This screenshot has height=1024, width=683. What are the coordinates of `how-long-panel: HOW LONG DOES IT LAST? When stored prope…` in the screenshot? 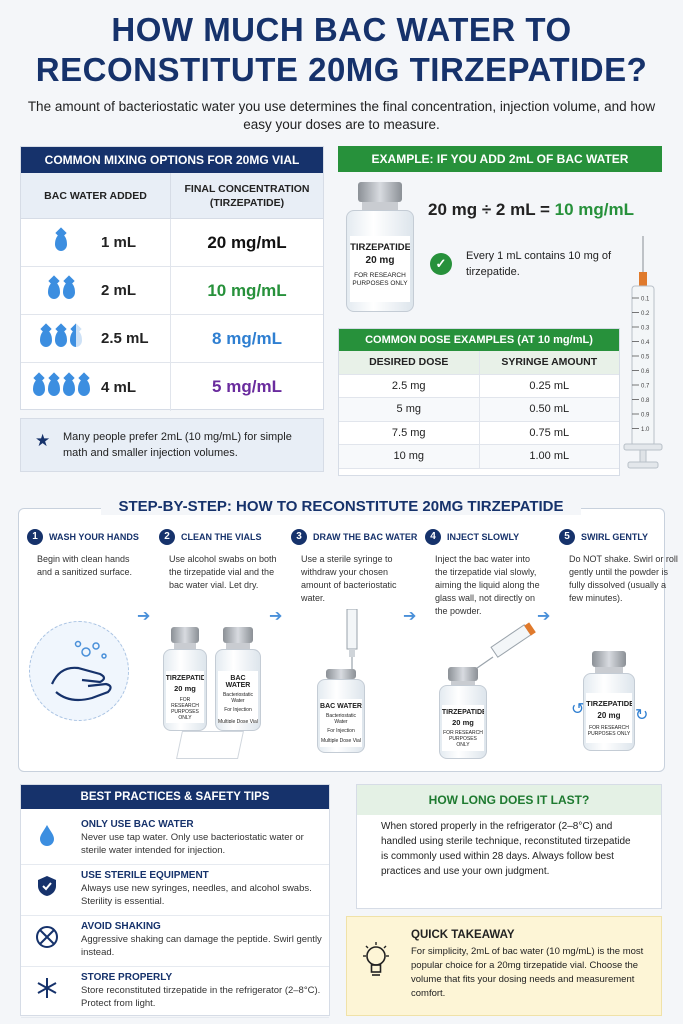 It's located at (509, 846).